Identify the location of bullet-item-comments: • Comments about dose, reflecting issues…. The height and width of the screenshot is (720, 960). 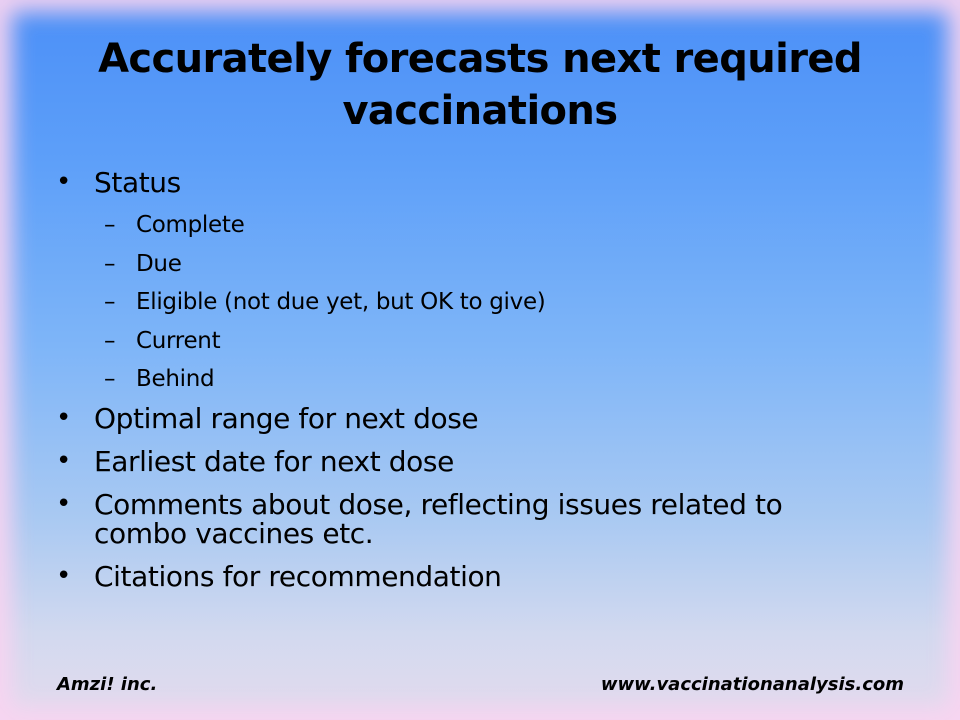
(466, 518).